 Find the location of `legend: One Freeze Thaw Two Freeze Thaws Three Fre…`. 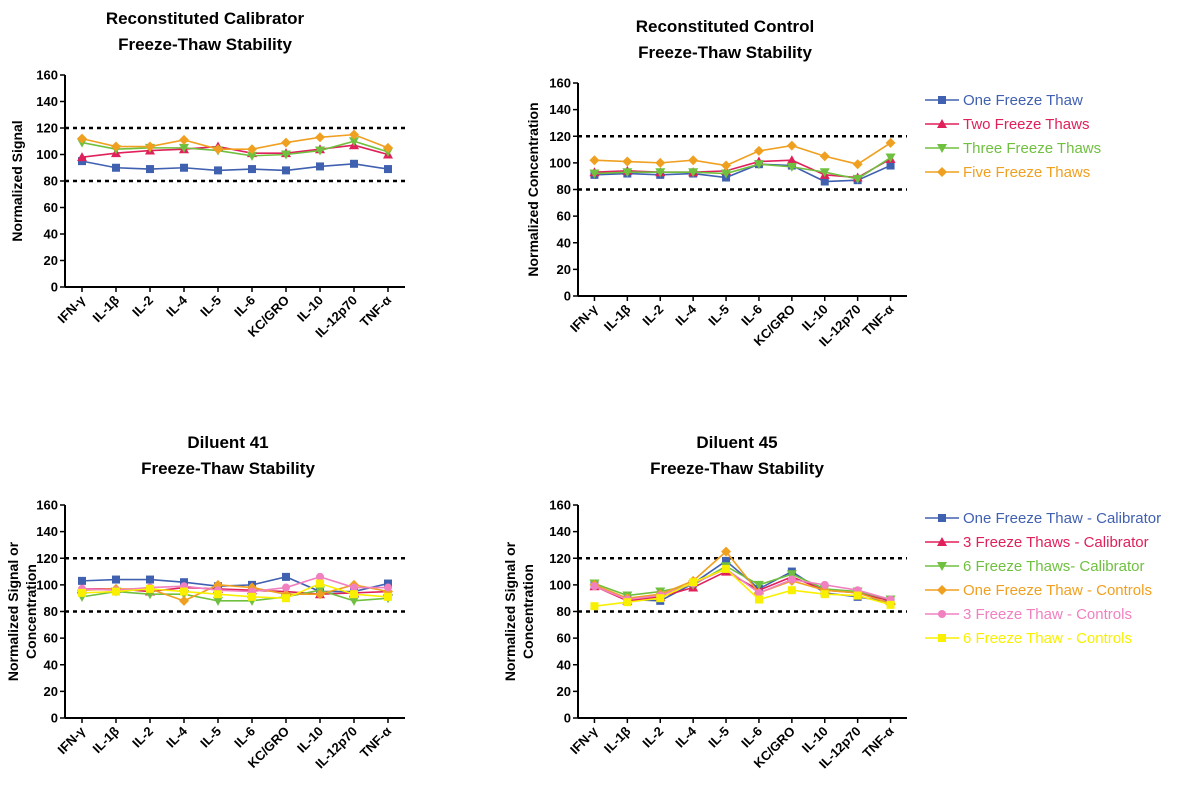

legend: One Freeze Thaw Two Freeze Thaws Three Fre… is located at coordinates (1013, 136).